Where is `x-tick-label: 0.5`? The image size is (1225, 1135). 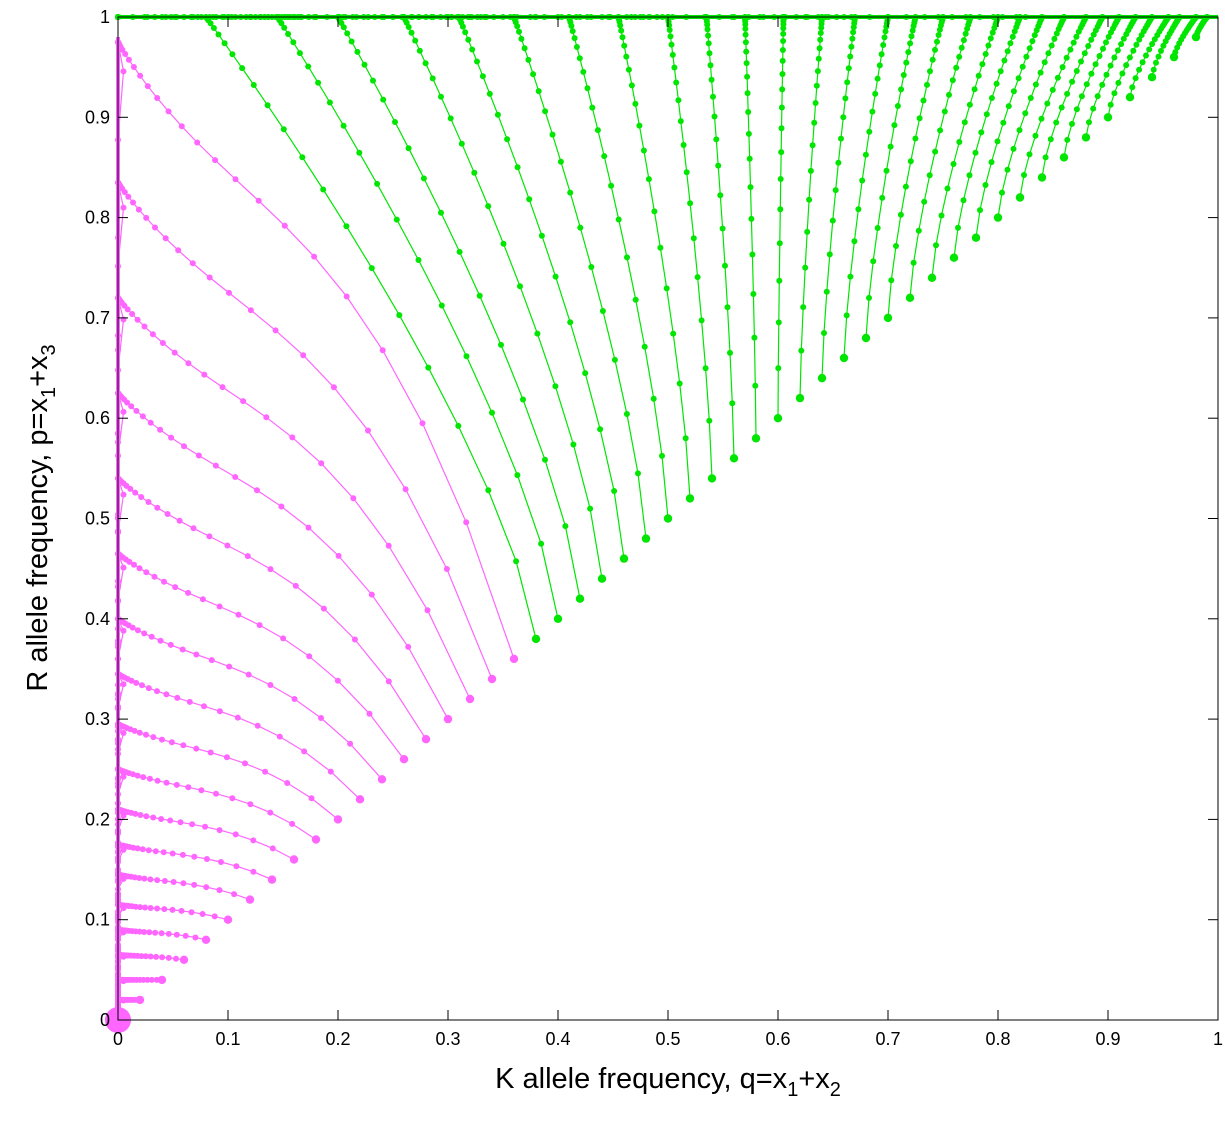 x-tick-label: 0.5 is located at coordinates (667, 1039).